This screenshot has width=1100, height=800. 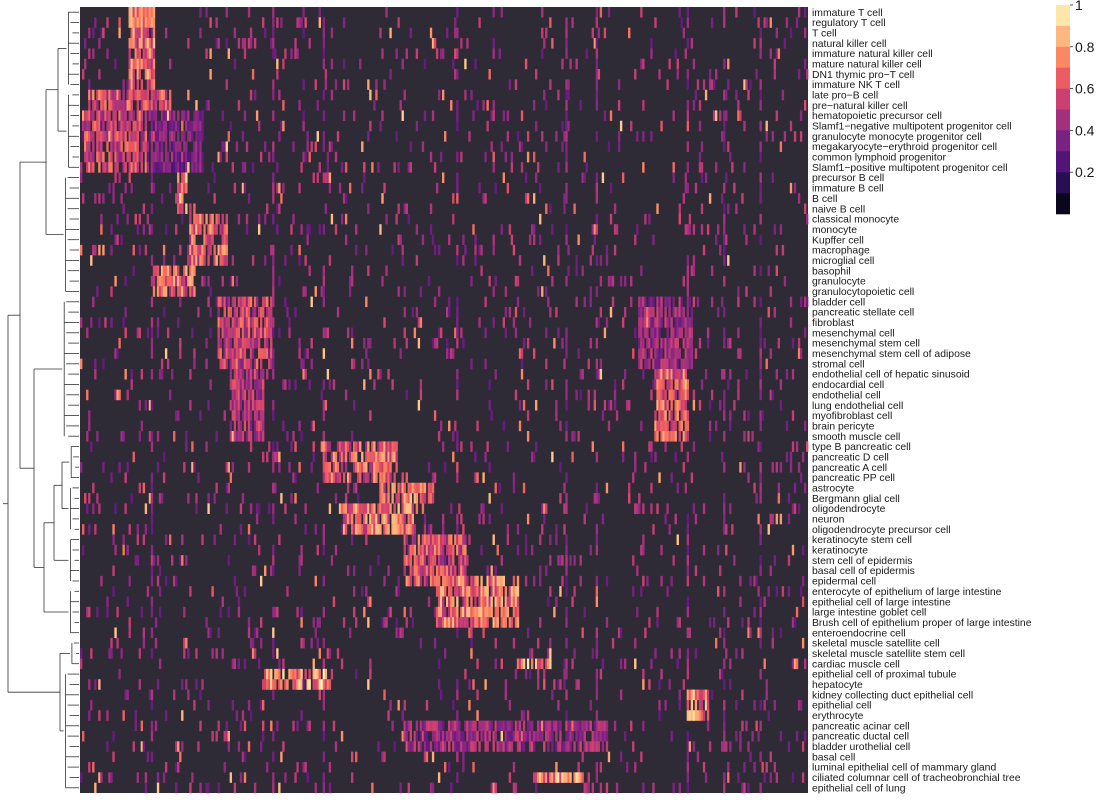 What do you see at coordinates (850, 457) in the screenshot?
I see `row-label: pancreatic D cell` at bounding box center [850, 457].